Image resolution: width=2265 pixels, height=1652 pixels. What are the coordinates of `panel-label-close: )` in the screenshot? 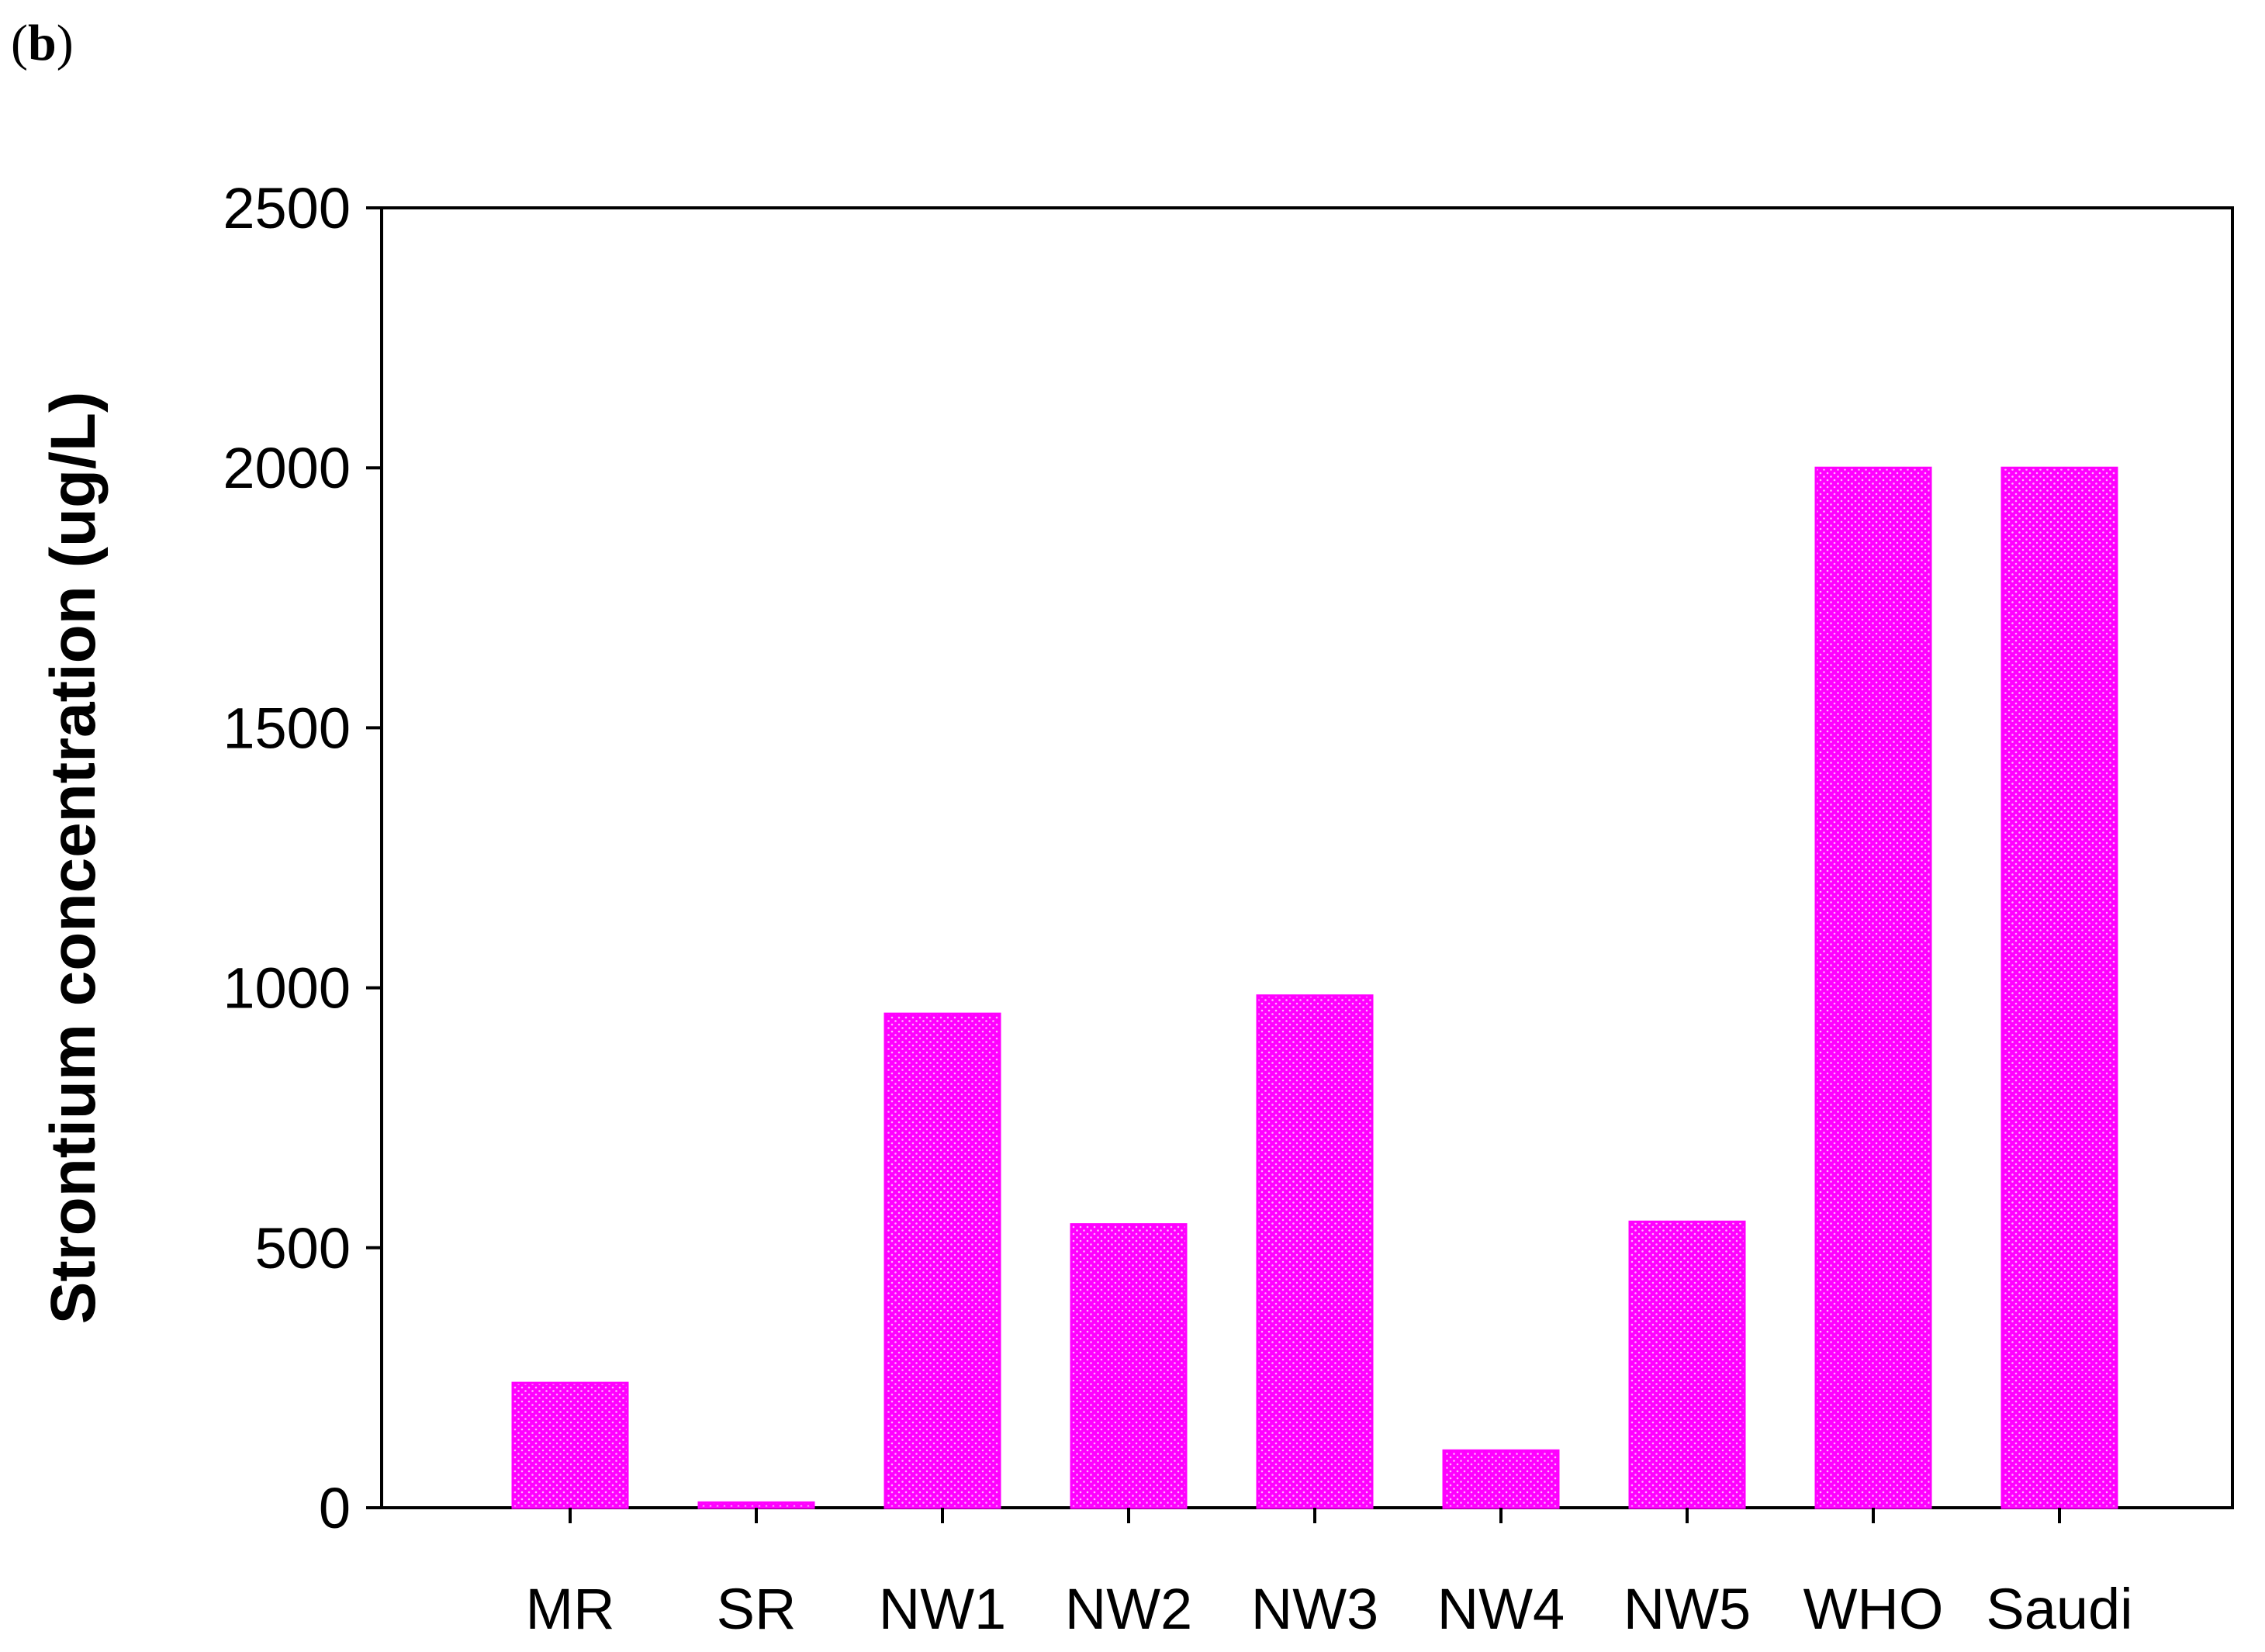 It's located at (65, 43).